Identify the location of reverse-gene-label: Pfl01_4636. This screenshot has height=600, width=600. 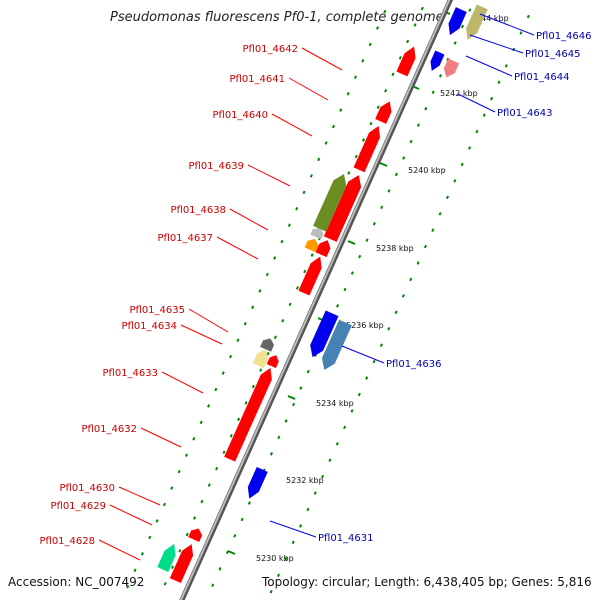
(414, 364).